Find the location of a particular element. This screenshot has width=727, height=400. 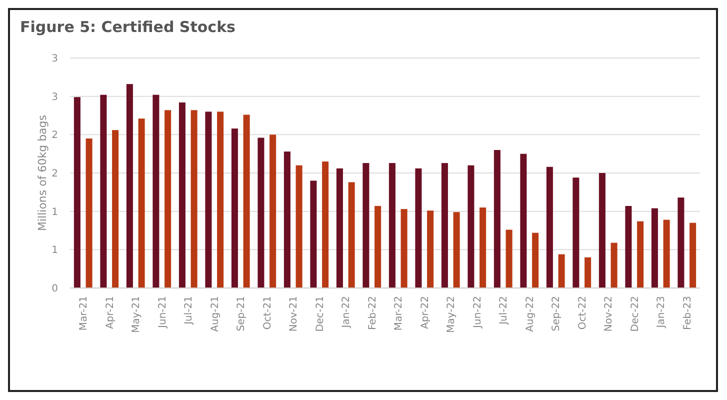

x-tick-label: Feb-23 is located at coordinates (688, 313).